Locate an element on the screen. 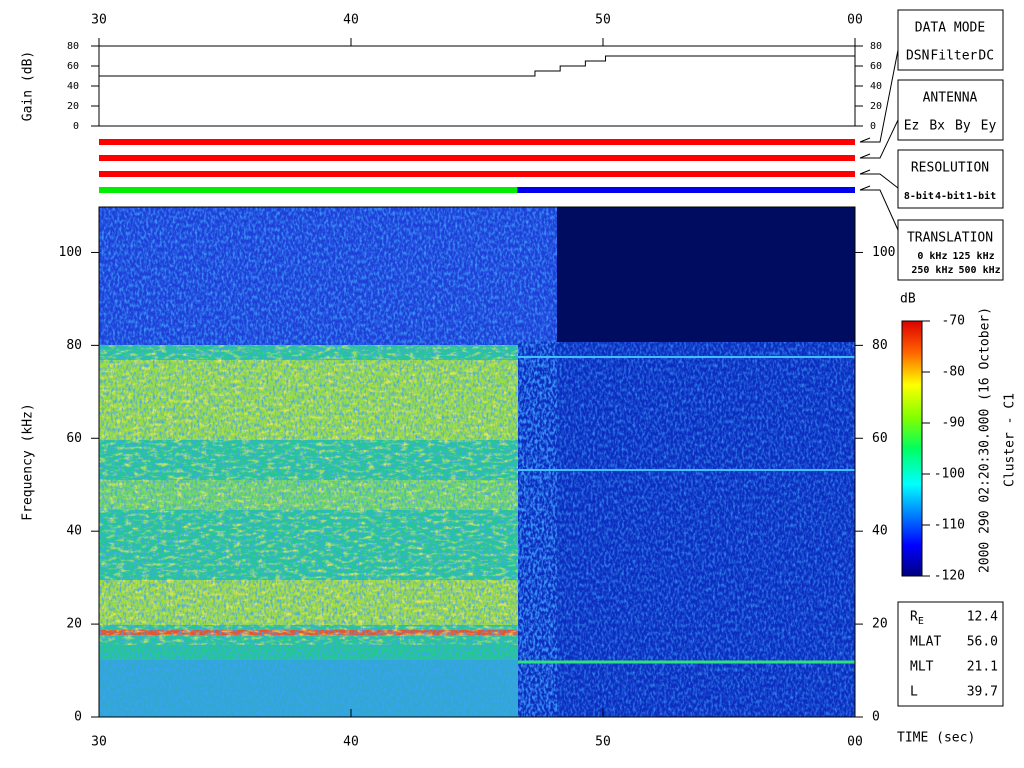 The image size is (1024, 768). legend-title: ANTENNA is located at coordinates (950, 98).